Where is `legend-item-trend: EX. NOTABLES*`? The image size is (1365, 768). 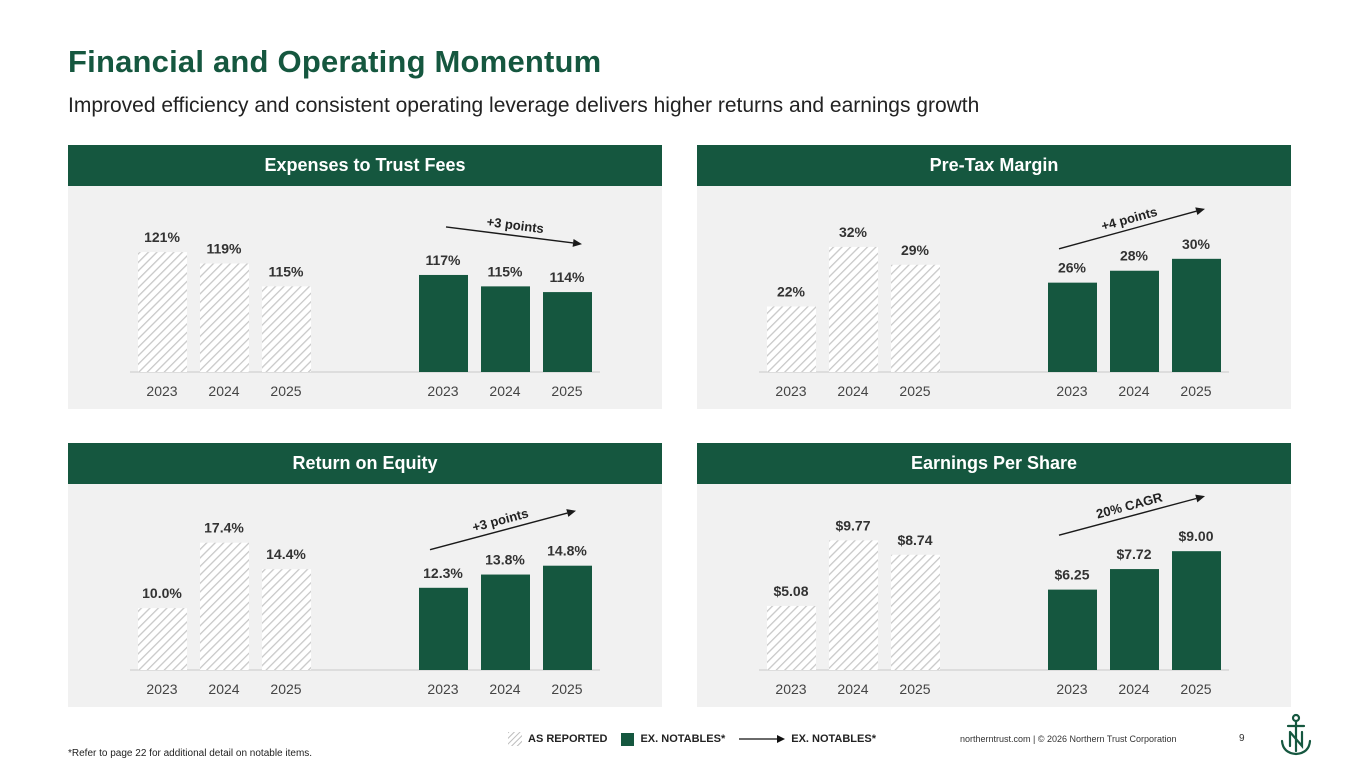 legend-item-trend: EX. NOTABLES* is located at coordinates (807, 739).